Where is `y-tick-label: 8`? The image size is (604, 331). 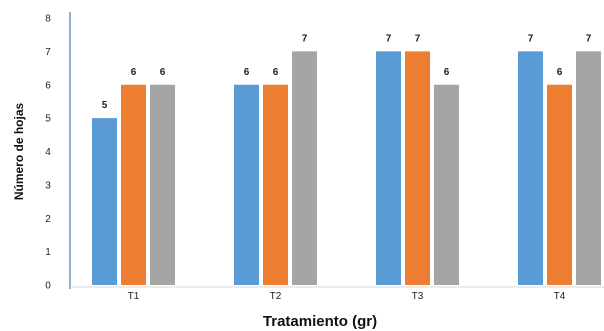
y-tick-label: 8 is located at coordinates (48, 19).